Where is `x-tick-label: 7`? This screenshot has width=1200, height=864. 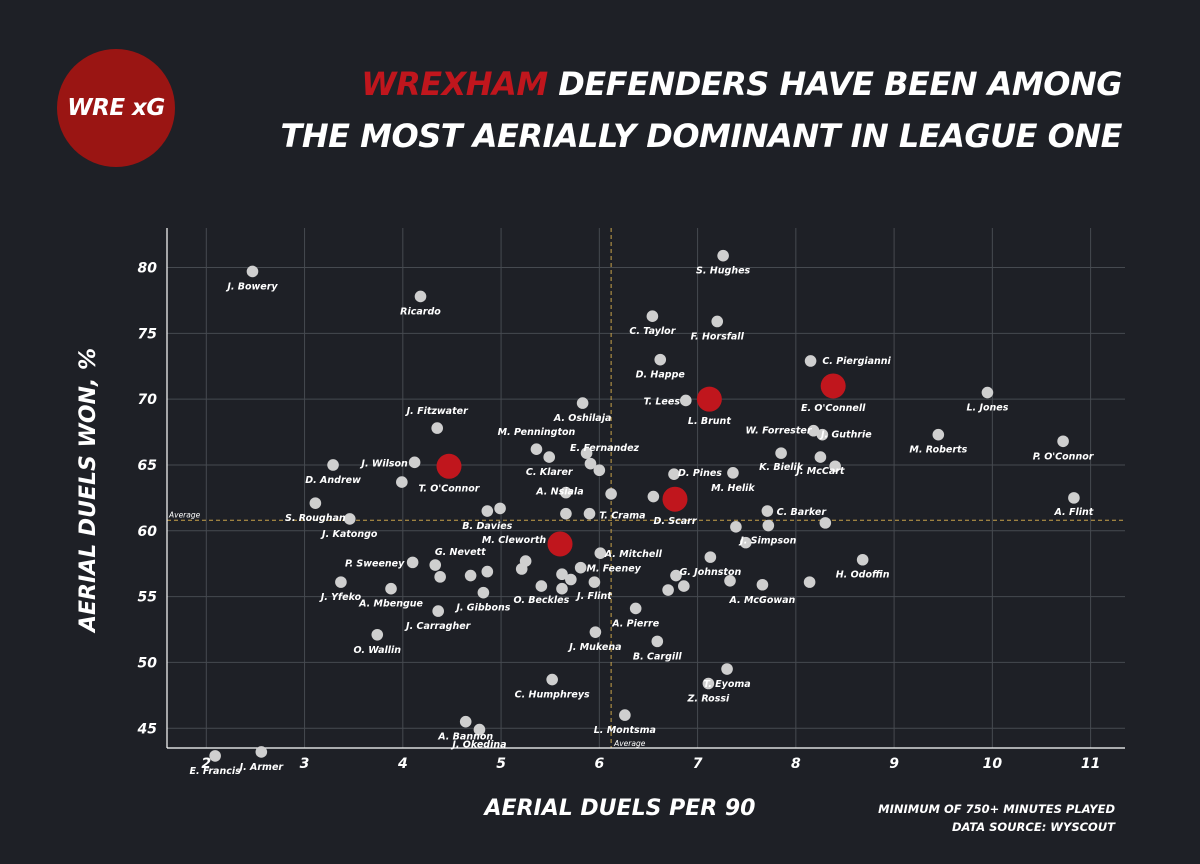 x-tick-label: 7 is located at coordinates (698, 764).